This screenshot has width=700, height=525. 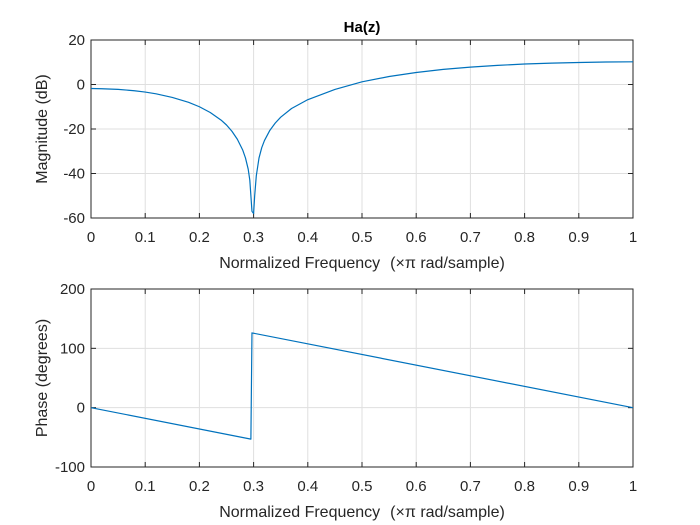 I want to click on y-tick-label: 200, so click(x=72, y=289).